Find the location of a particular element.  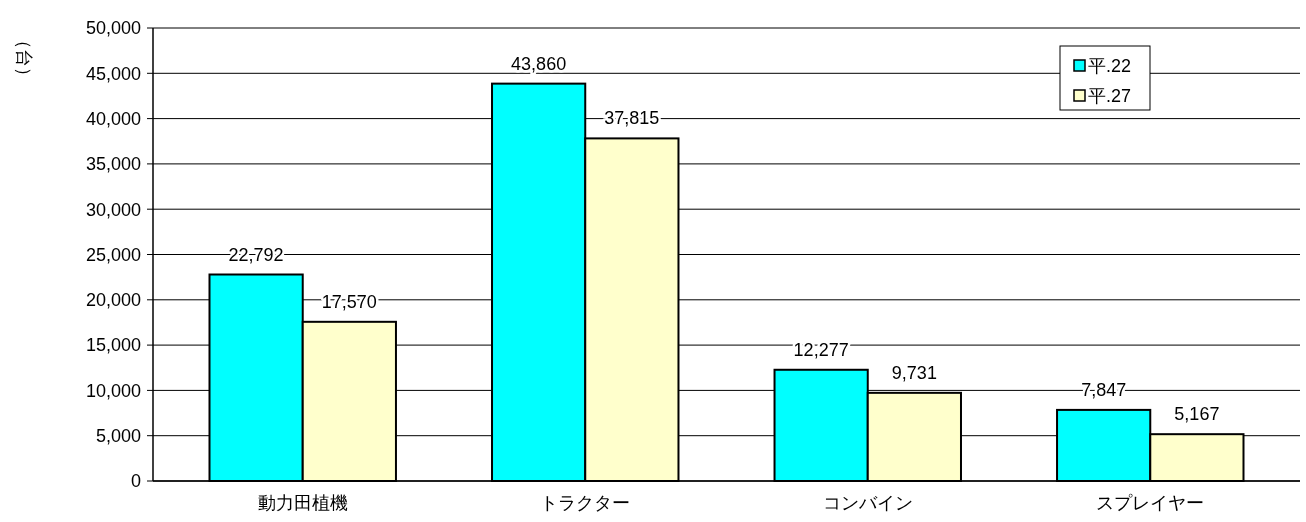

y-tick-label: 25,000 is located at coordinates (113, 254).